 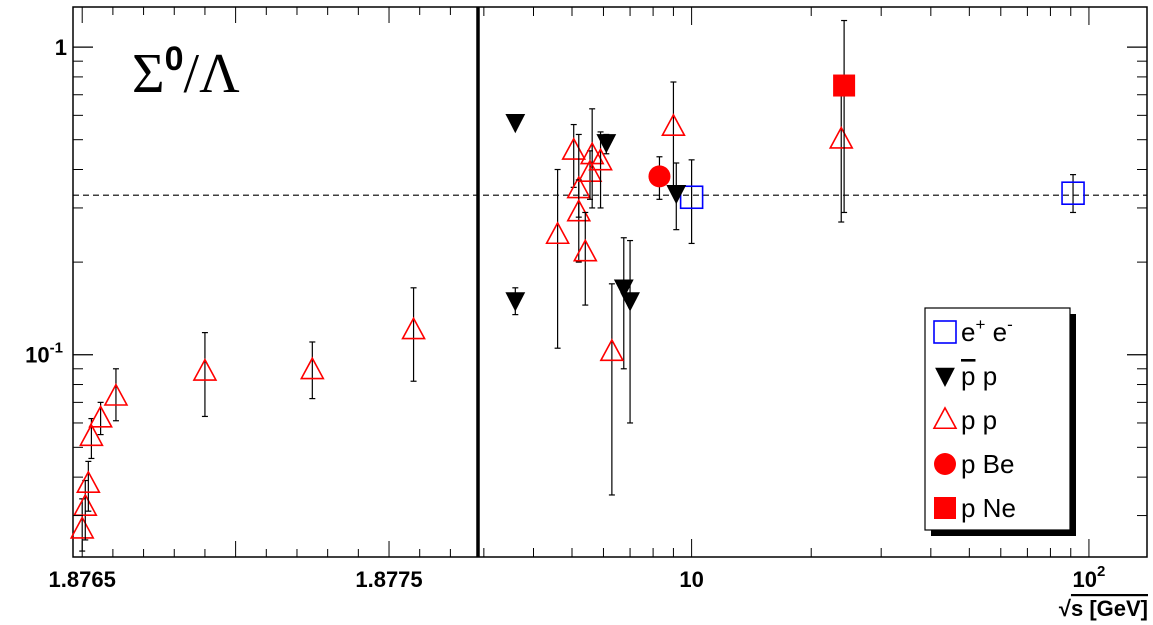 What do you see at coordinates (388, 579) in the screenshot?
I see `x-tick-label-left: 1.8775` at bounding box center [388, 579].